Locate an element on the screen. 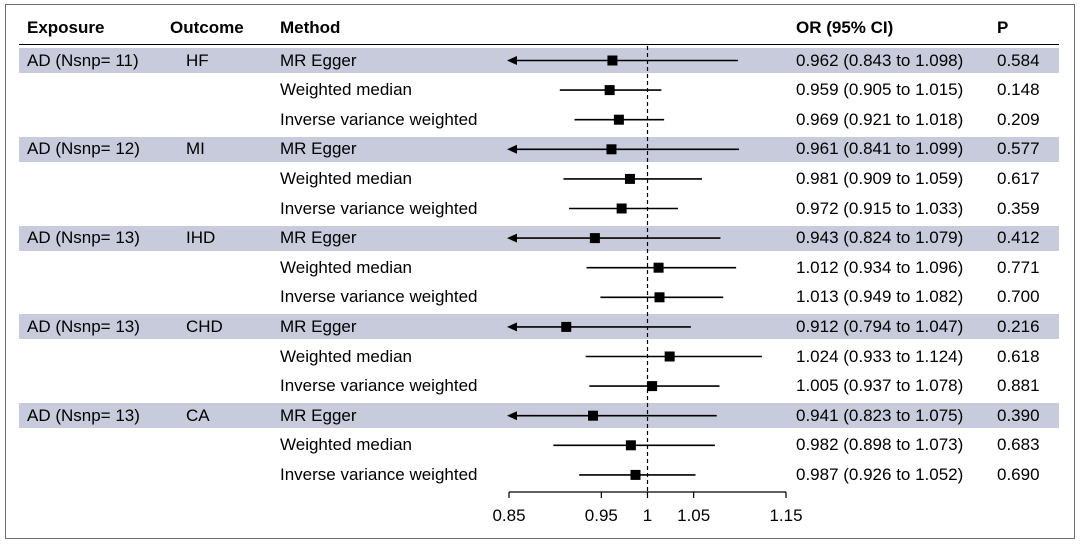  p-value-label: 0.209 is located at coordinates (1018, 119).